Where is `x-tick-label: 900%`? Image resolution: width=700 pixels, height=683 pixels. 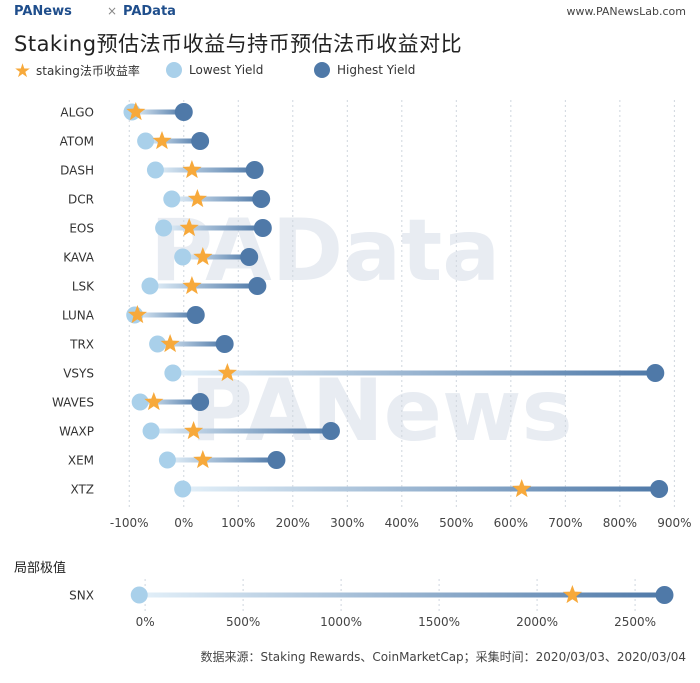 x-tick-label: 900% is located at coordinates (674, 523).